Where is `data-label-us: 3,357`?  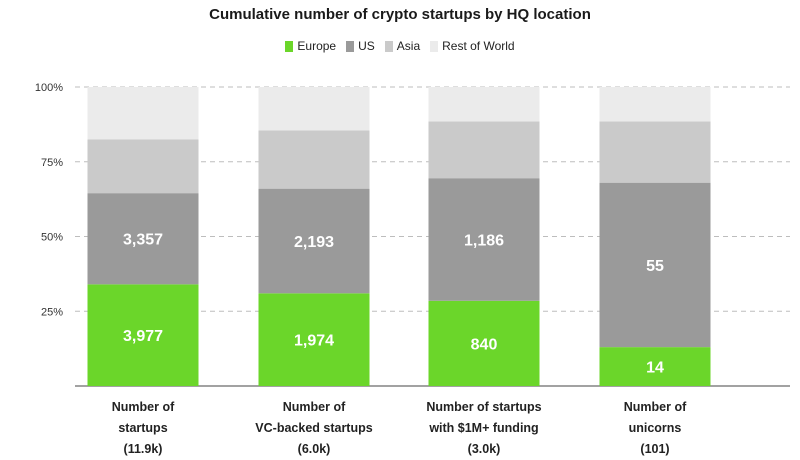
data-label-us: 3,357 is located at coordinates (143, 240).